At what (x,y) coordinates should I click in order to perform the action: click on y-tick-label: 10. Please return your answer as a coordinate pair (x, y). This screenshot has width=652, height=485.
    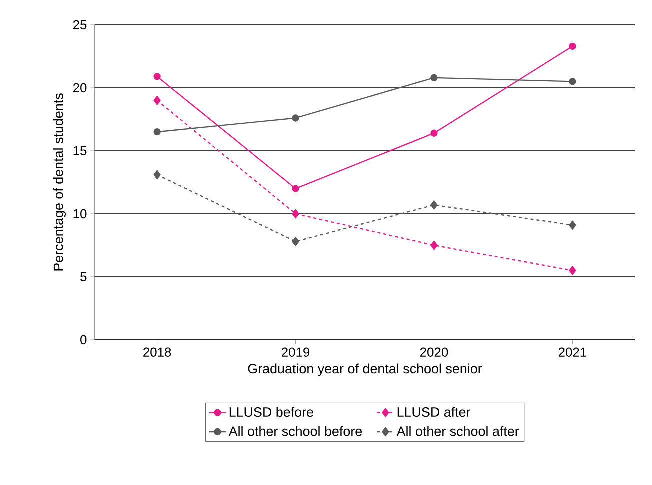
    Looking at the image, I should click on (80, 214).